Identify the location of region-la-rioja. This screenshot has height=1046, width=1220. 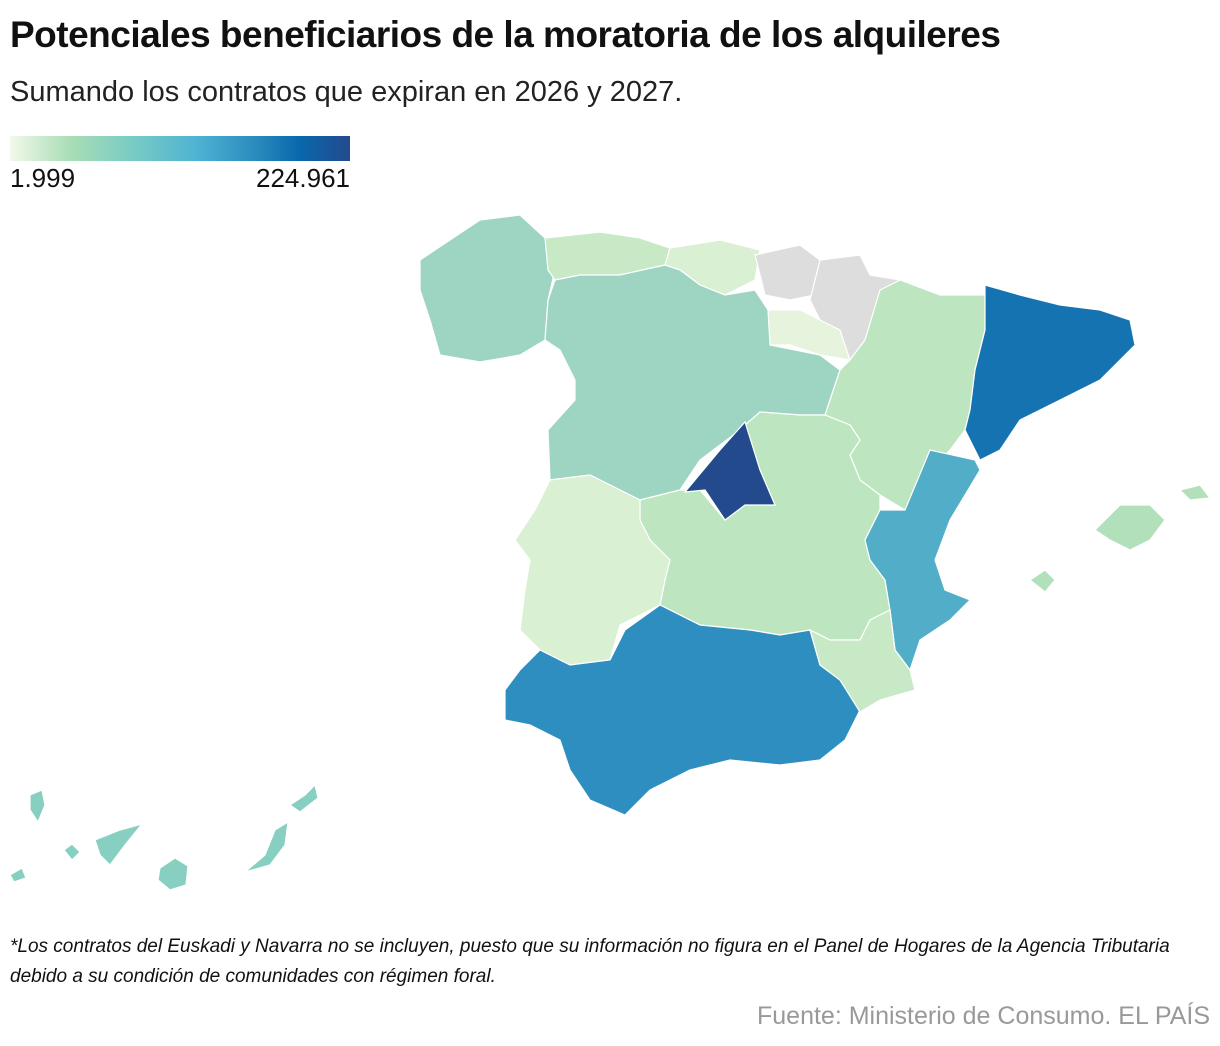
(809, 335).